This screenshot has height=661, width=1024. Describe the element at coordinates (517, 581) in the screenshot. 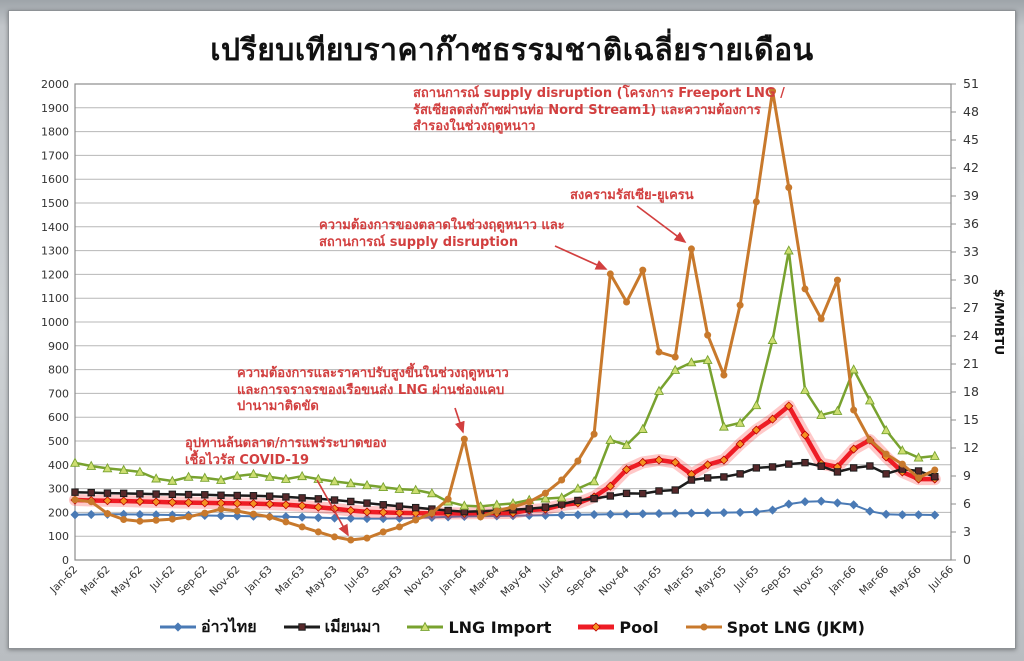

I see `svg-text: May-64` at that location.